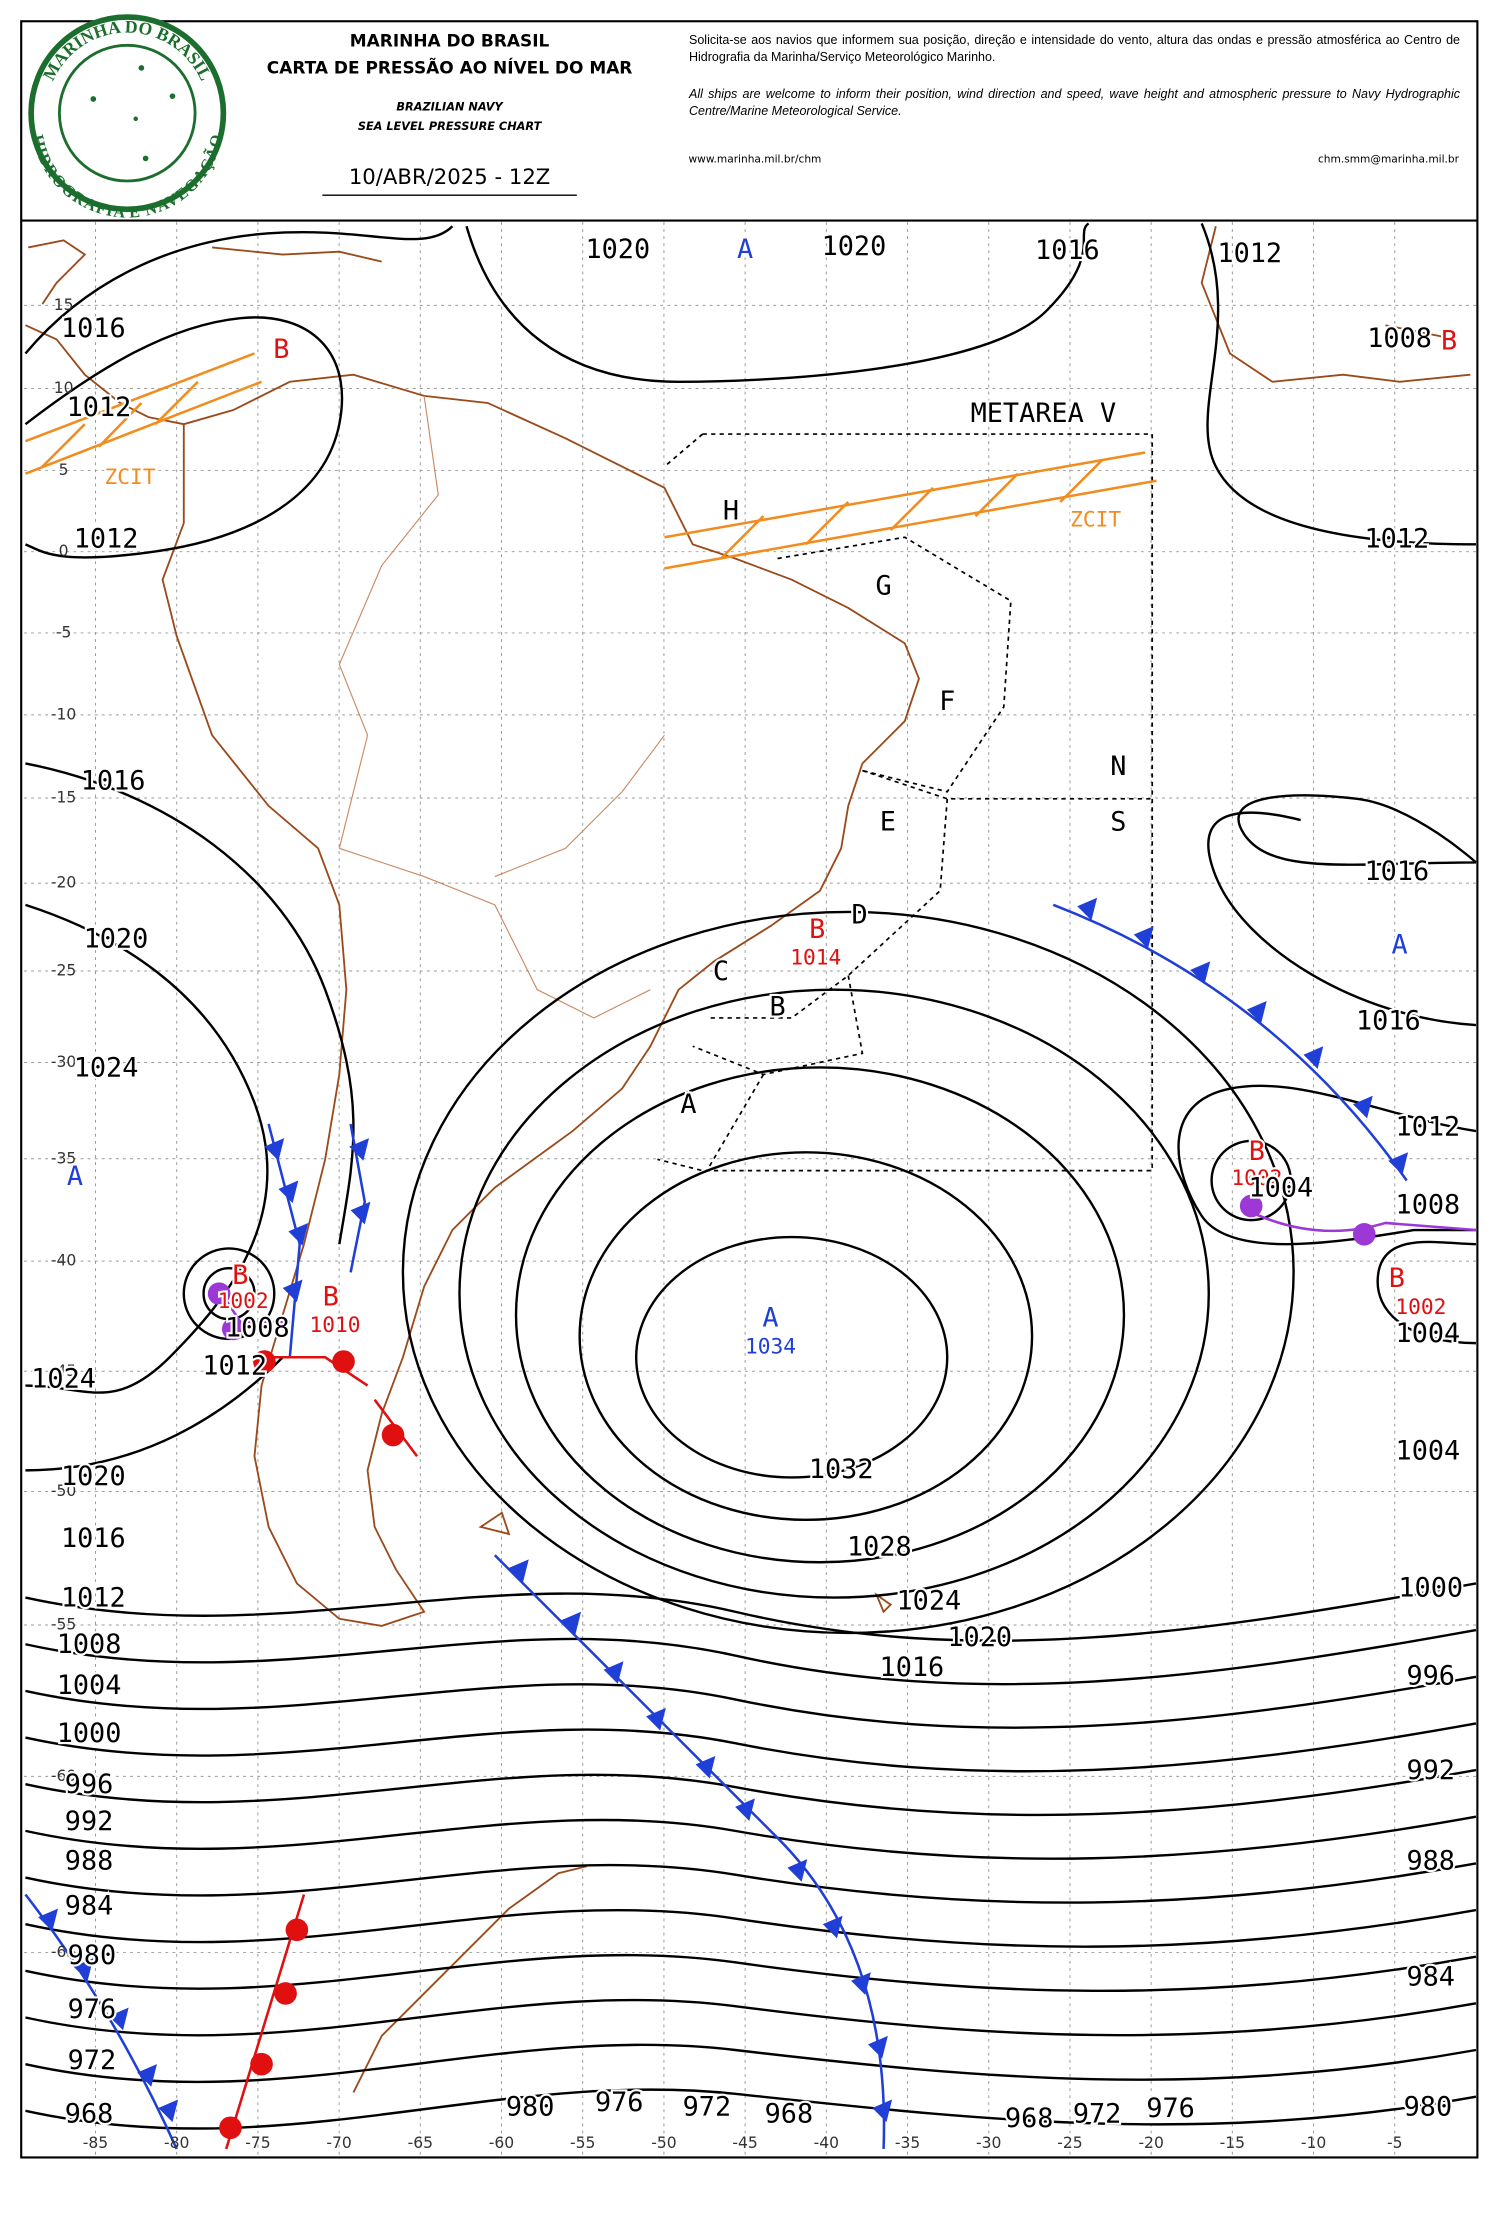 The height and width of the screenshot is (2219, 1500). What do you see at coordinates (988, 2143) in the screenshot?
I see `x-tick-label: -30` at bounding box center [988, 2143].